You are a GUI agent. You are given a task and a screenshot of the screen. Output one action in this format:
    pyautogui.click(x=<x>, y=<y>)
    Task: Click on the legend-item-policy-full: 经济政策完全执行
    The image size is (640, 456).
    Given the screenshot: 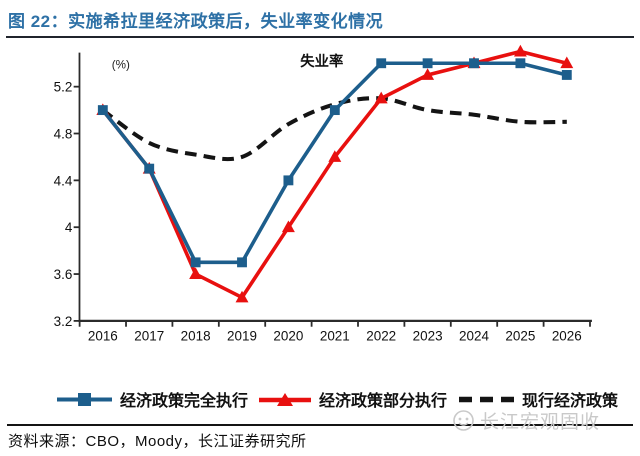 What is the action you would take?
    pyautogui.click(x=152, y=399)
    